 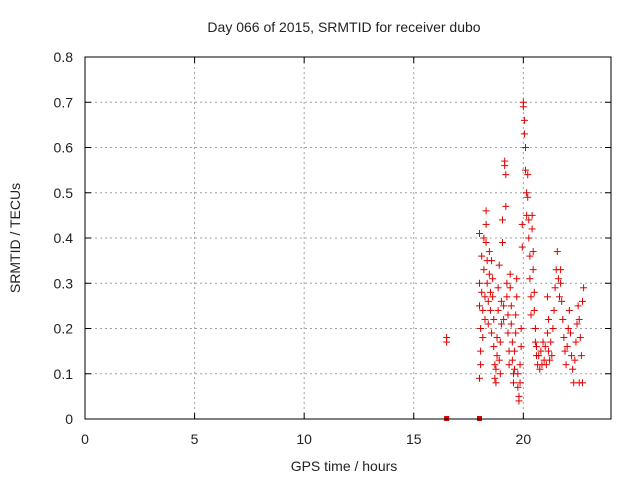 What do you see at coordinates (85, 439) in the screenshot?
I see `x-tick-label: 0` at bounding box center [85, 439].